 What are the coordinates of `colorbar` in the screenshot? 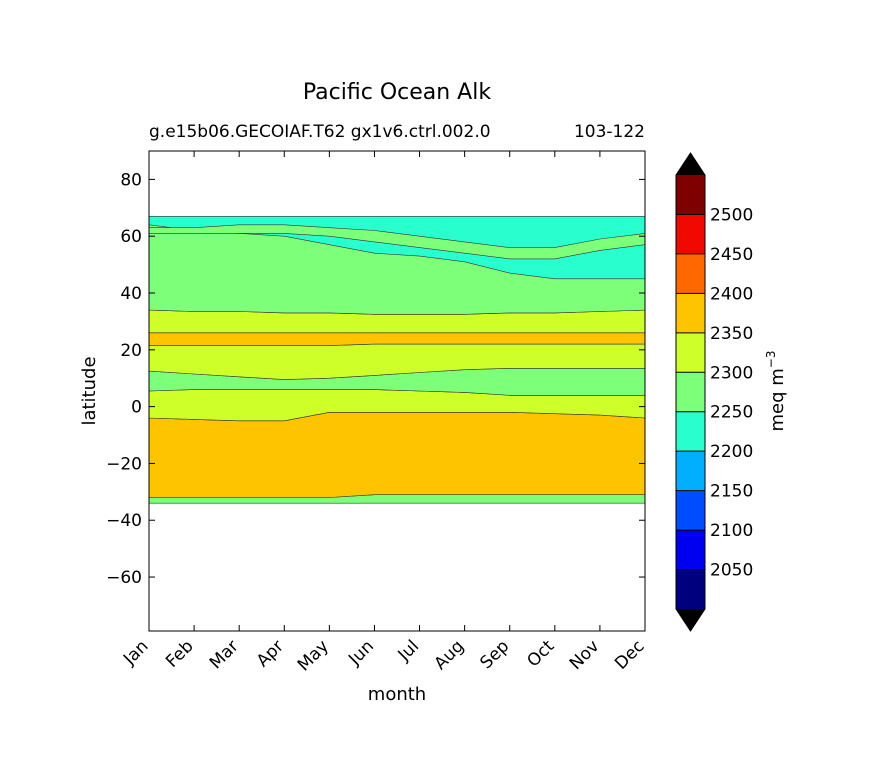 It's located at (690, 392).